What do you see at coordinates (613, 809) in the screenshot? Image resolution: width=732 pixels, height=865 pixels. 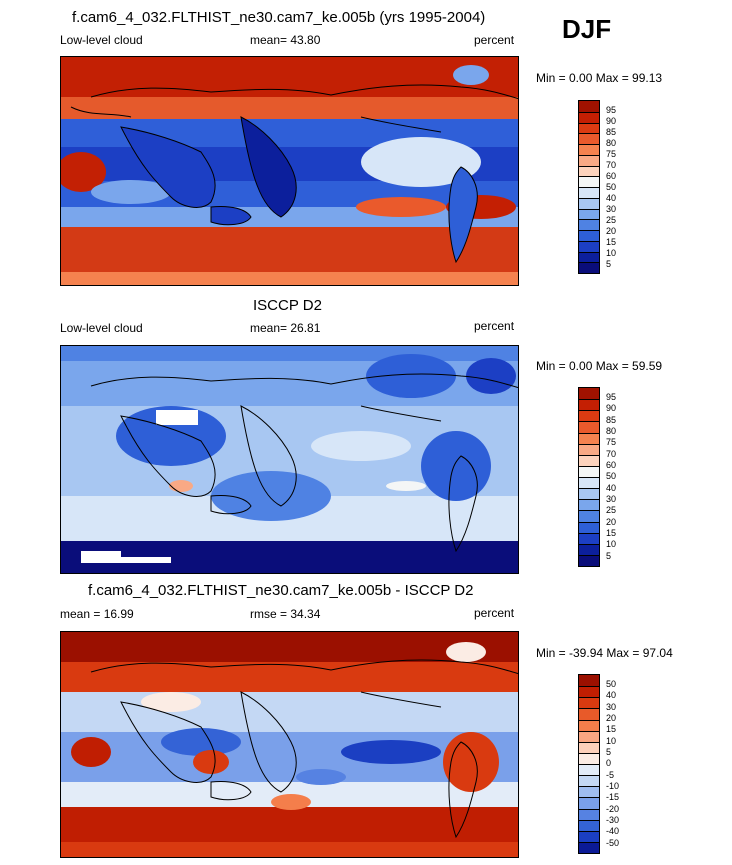 I see `colorbar-tick-label: -20` at bounding box center [613, 809].